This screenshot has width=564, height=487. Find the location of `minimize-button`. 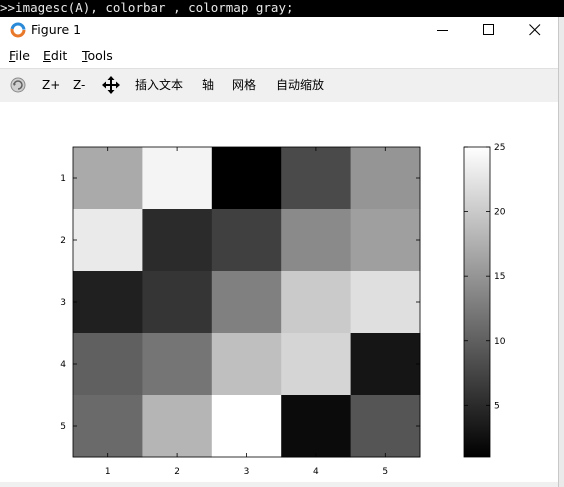

minimize-button is located at coordinates (443, 30).